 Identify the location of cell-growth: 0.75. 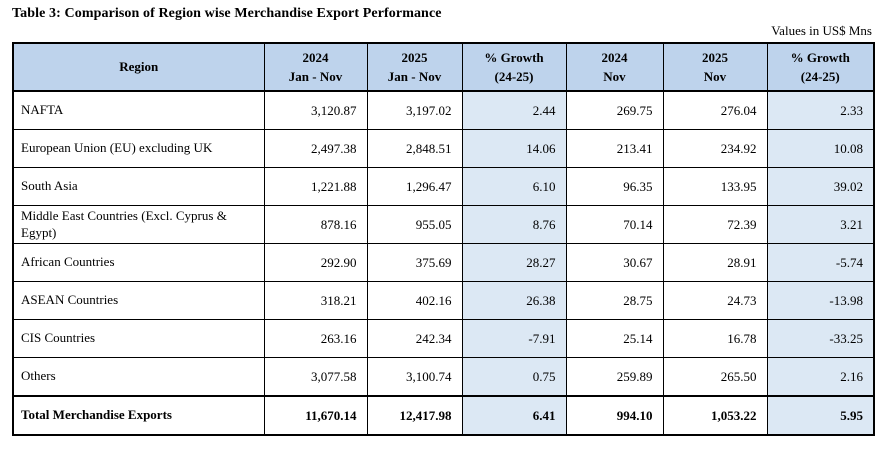
(514, 377).